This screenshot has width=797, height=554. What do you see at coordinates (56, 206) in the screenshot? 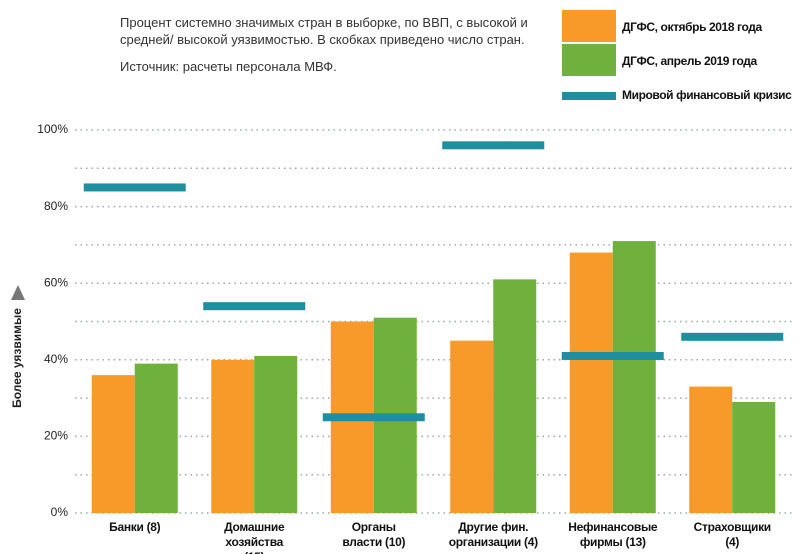
I see `y-tick-label: 80%` at bounding box center [56, 206].